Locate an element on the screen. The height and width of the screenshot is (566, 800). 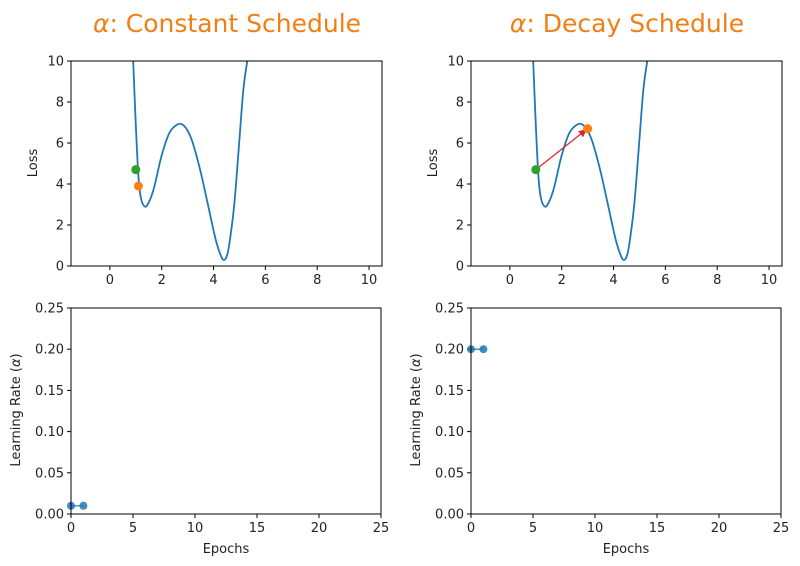
panel-title: α: Constant Schedule is located at coordinates (227, 23).